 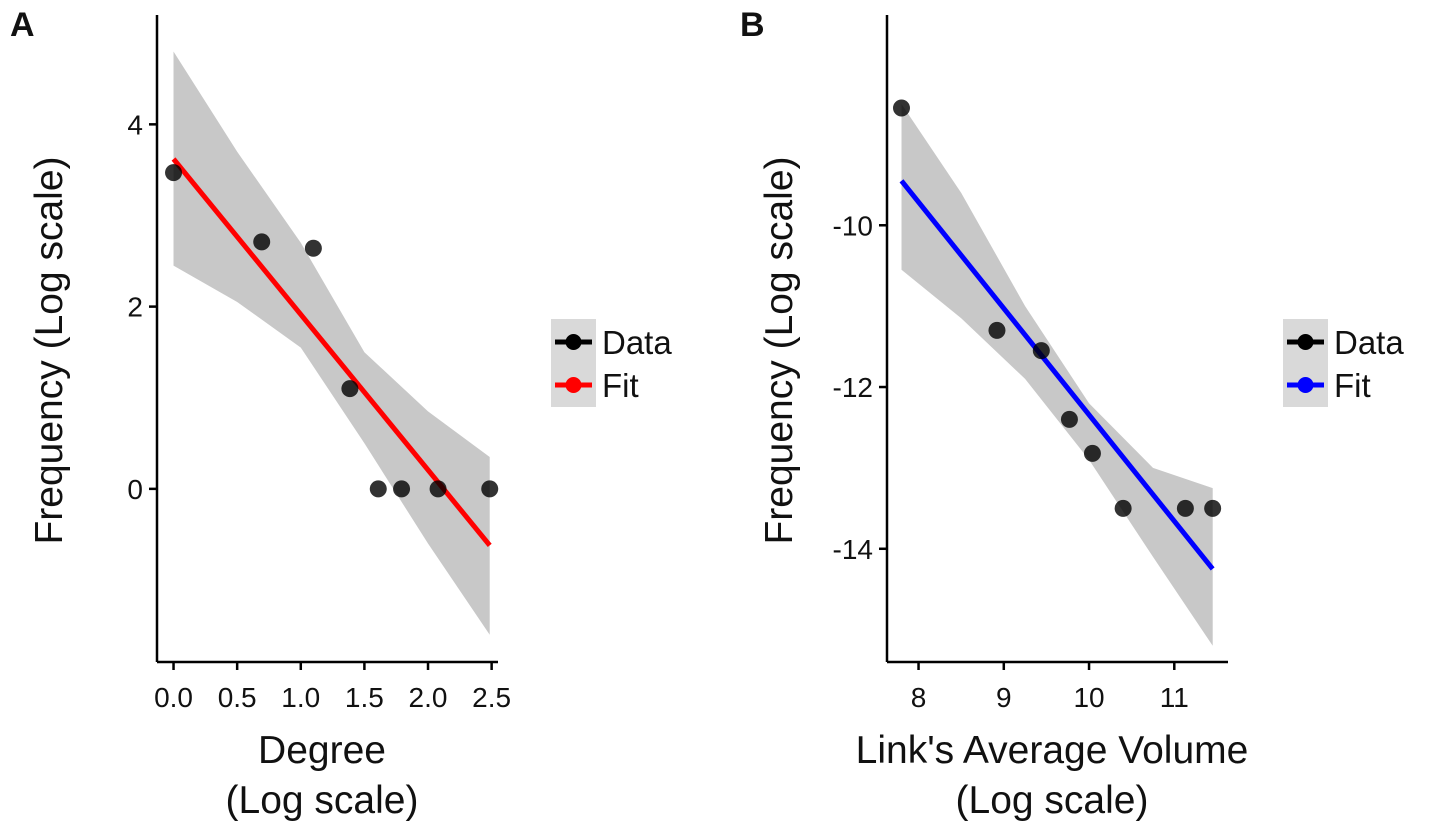 I want to click on panel-a-x-axis-title-line2: (Log scale), so click(x=322, y=800).